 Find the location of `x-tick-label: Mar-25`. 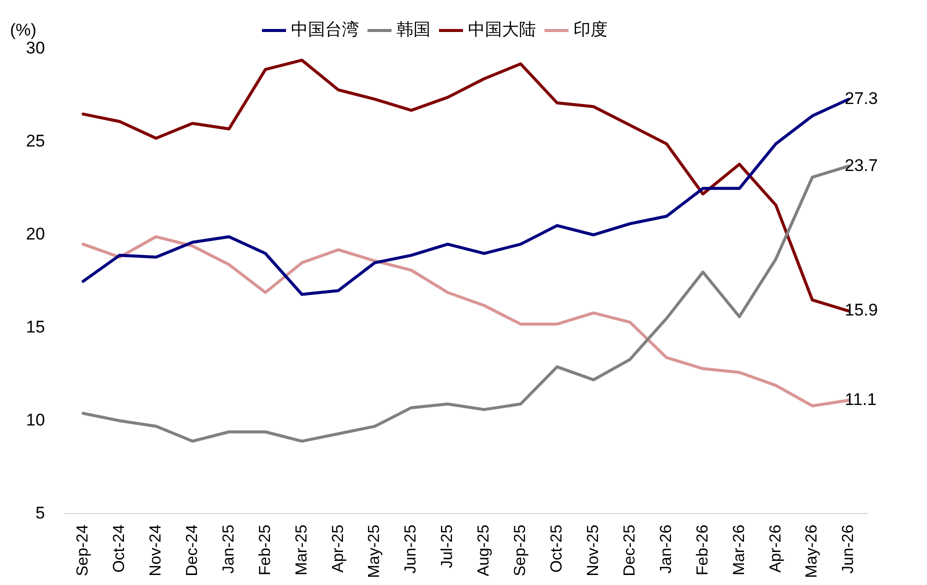

x-tick-label: Mar-25 is located at coordinates (301, 550).